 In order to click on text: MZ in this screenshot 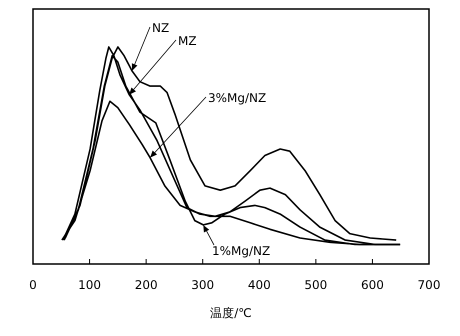, I will do `click(187, 41)`.